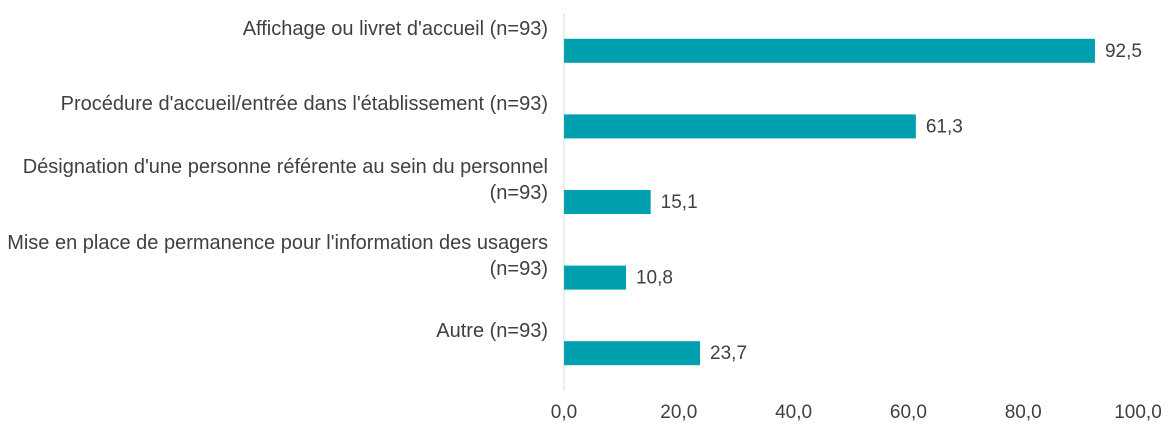 The height and width of the screenshot is (439, 1174). I want to click on x-tick-label: 40,0, so click(793, 412).